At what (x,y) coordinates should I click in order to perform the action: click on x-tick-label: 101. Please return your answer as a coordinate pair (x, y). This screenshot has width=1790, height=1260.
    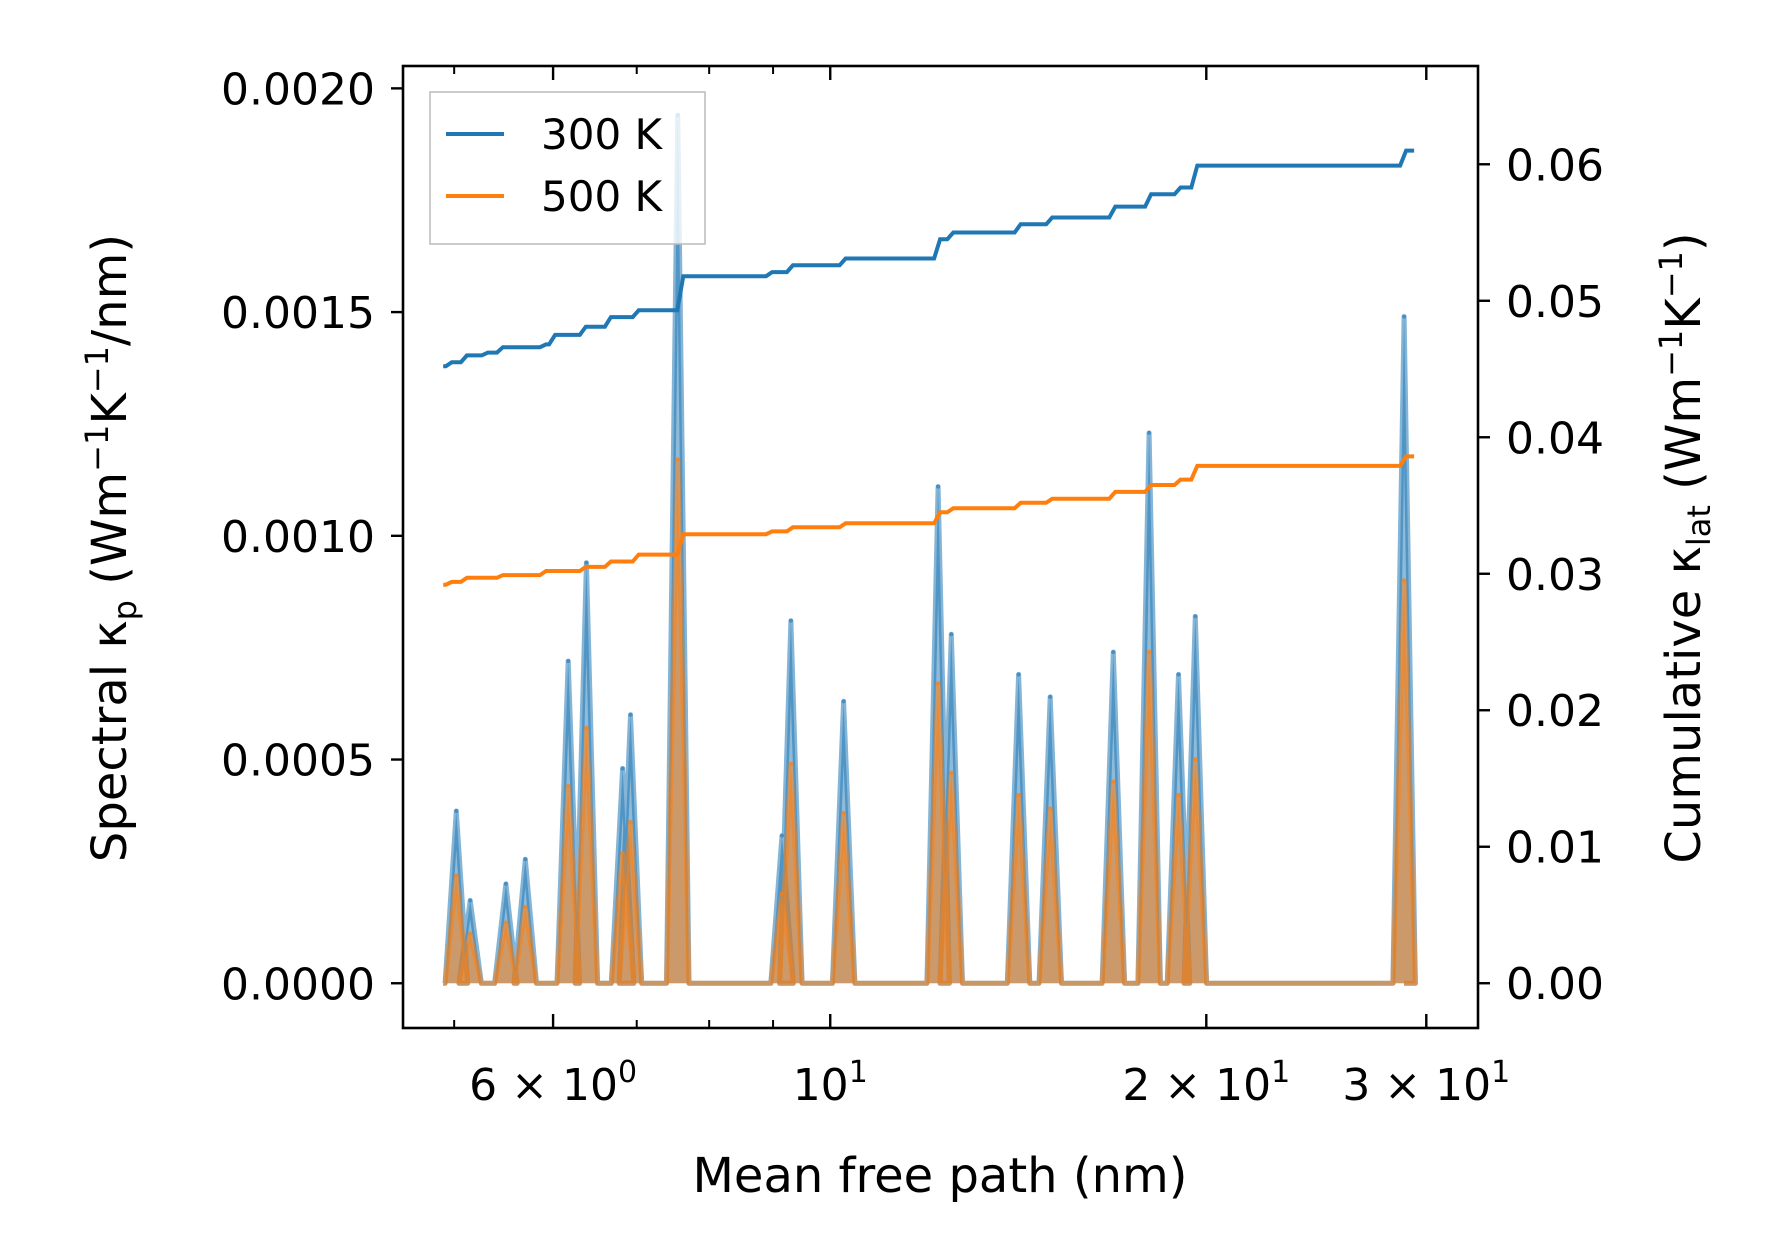
    Looking at the image, I should click on (830, 1083).